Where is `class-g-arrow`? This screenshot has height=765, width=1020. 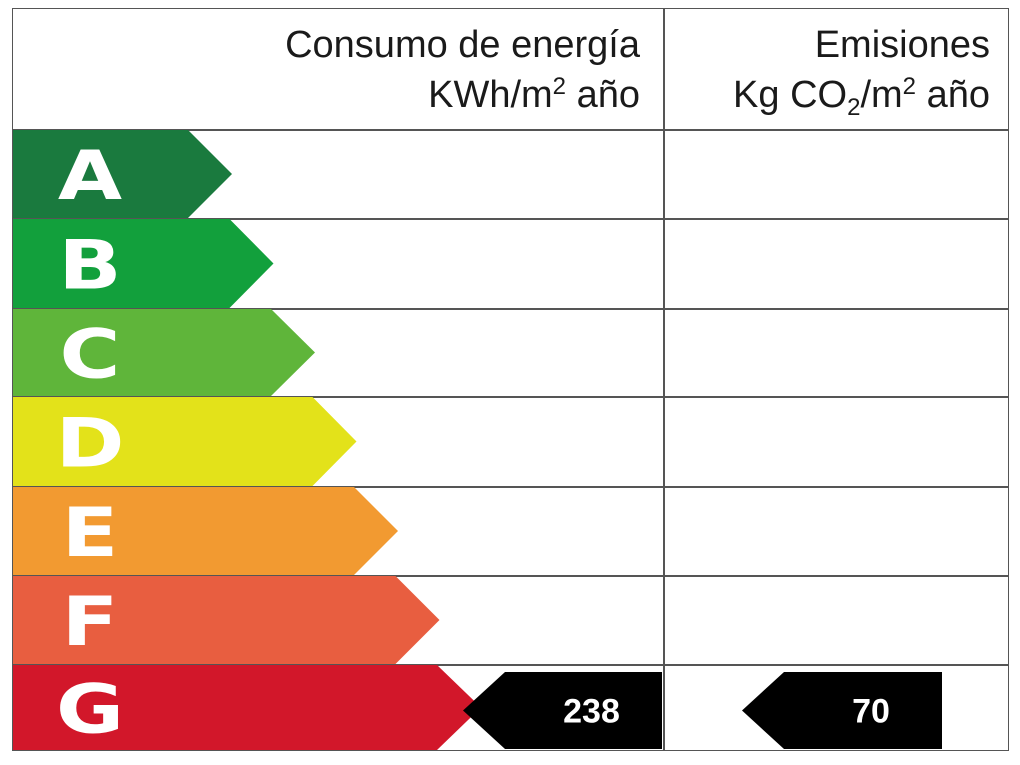
class-g-arrow is located at coordinates (247, 707).